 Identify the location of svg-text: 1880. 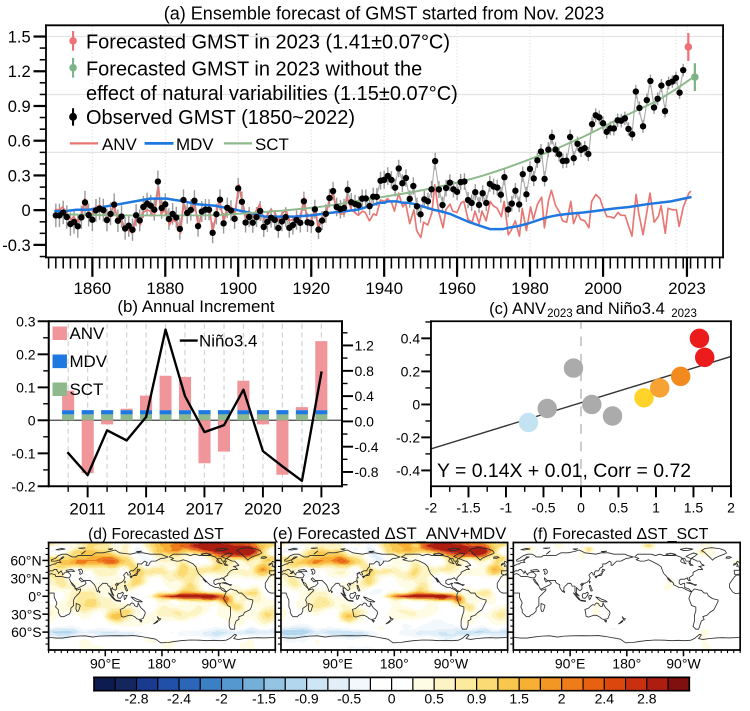
(165, 288).